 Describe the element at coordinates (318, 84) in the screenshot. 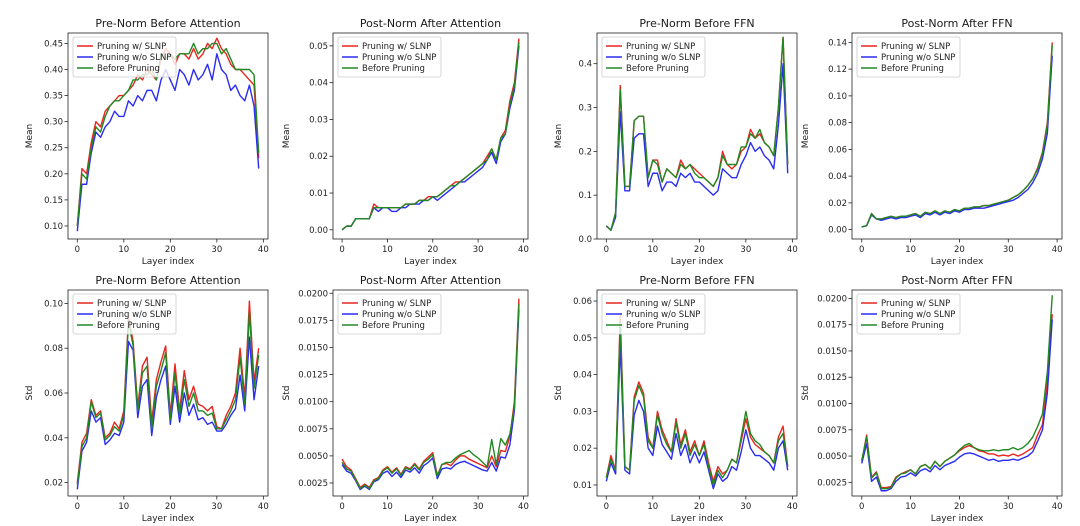

I see `y-tick-label: 0.04` at that location.